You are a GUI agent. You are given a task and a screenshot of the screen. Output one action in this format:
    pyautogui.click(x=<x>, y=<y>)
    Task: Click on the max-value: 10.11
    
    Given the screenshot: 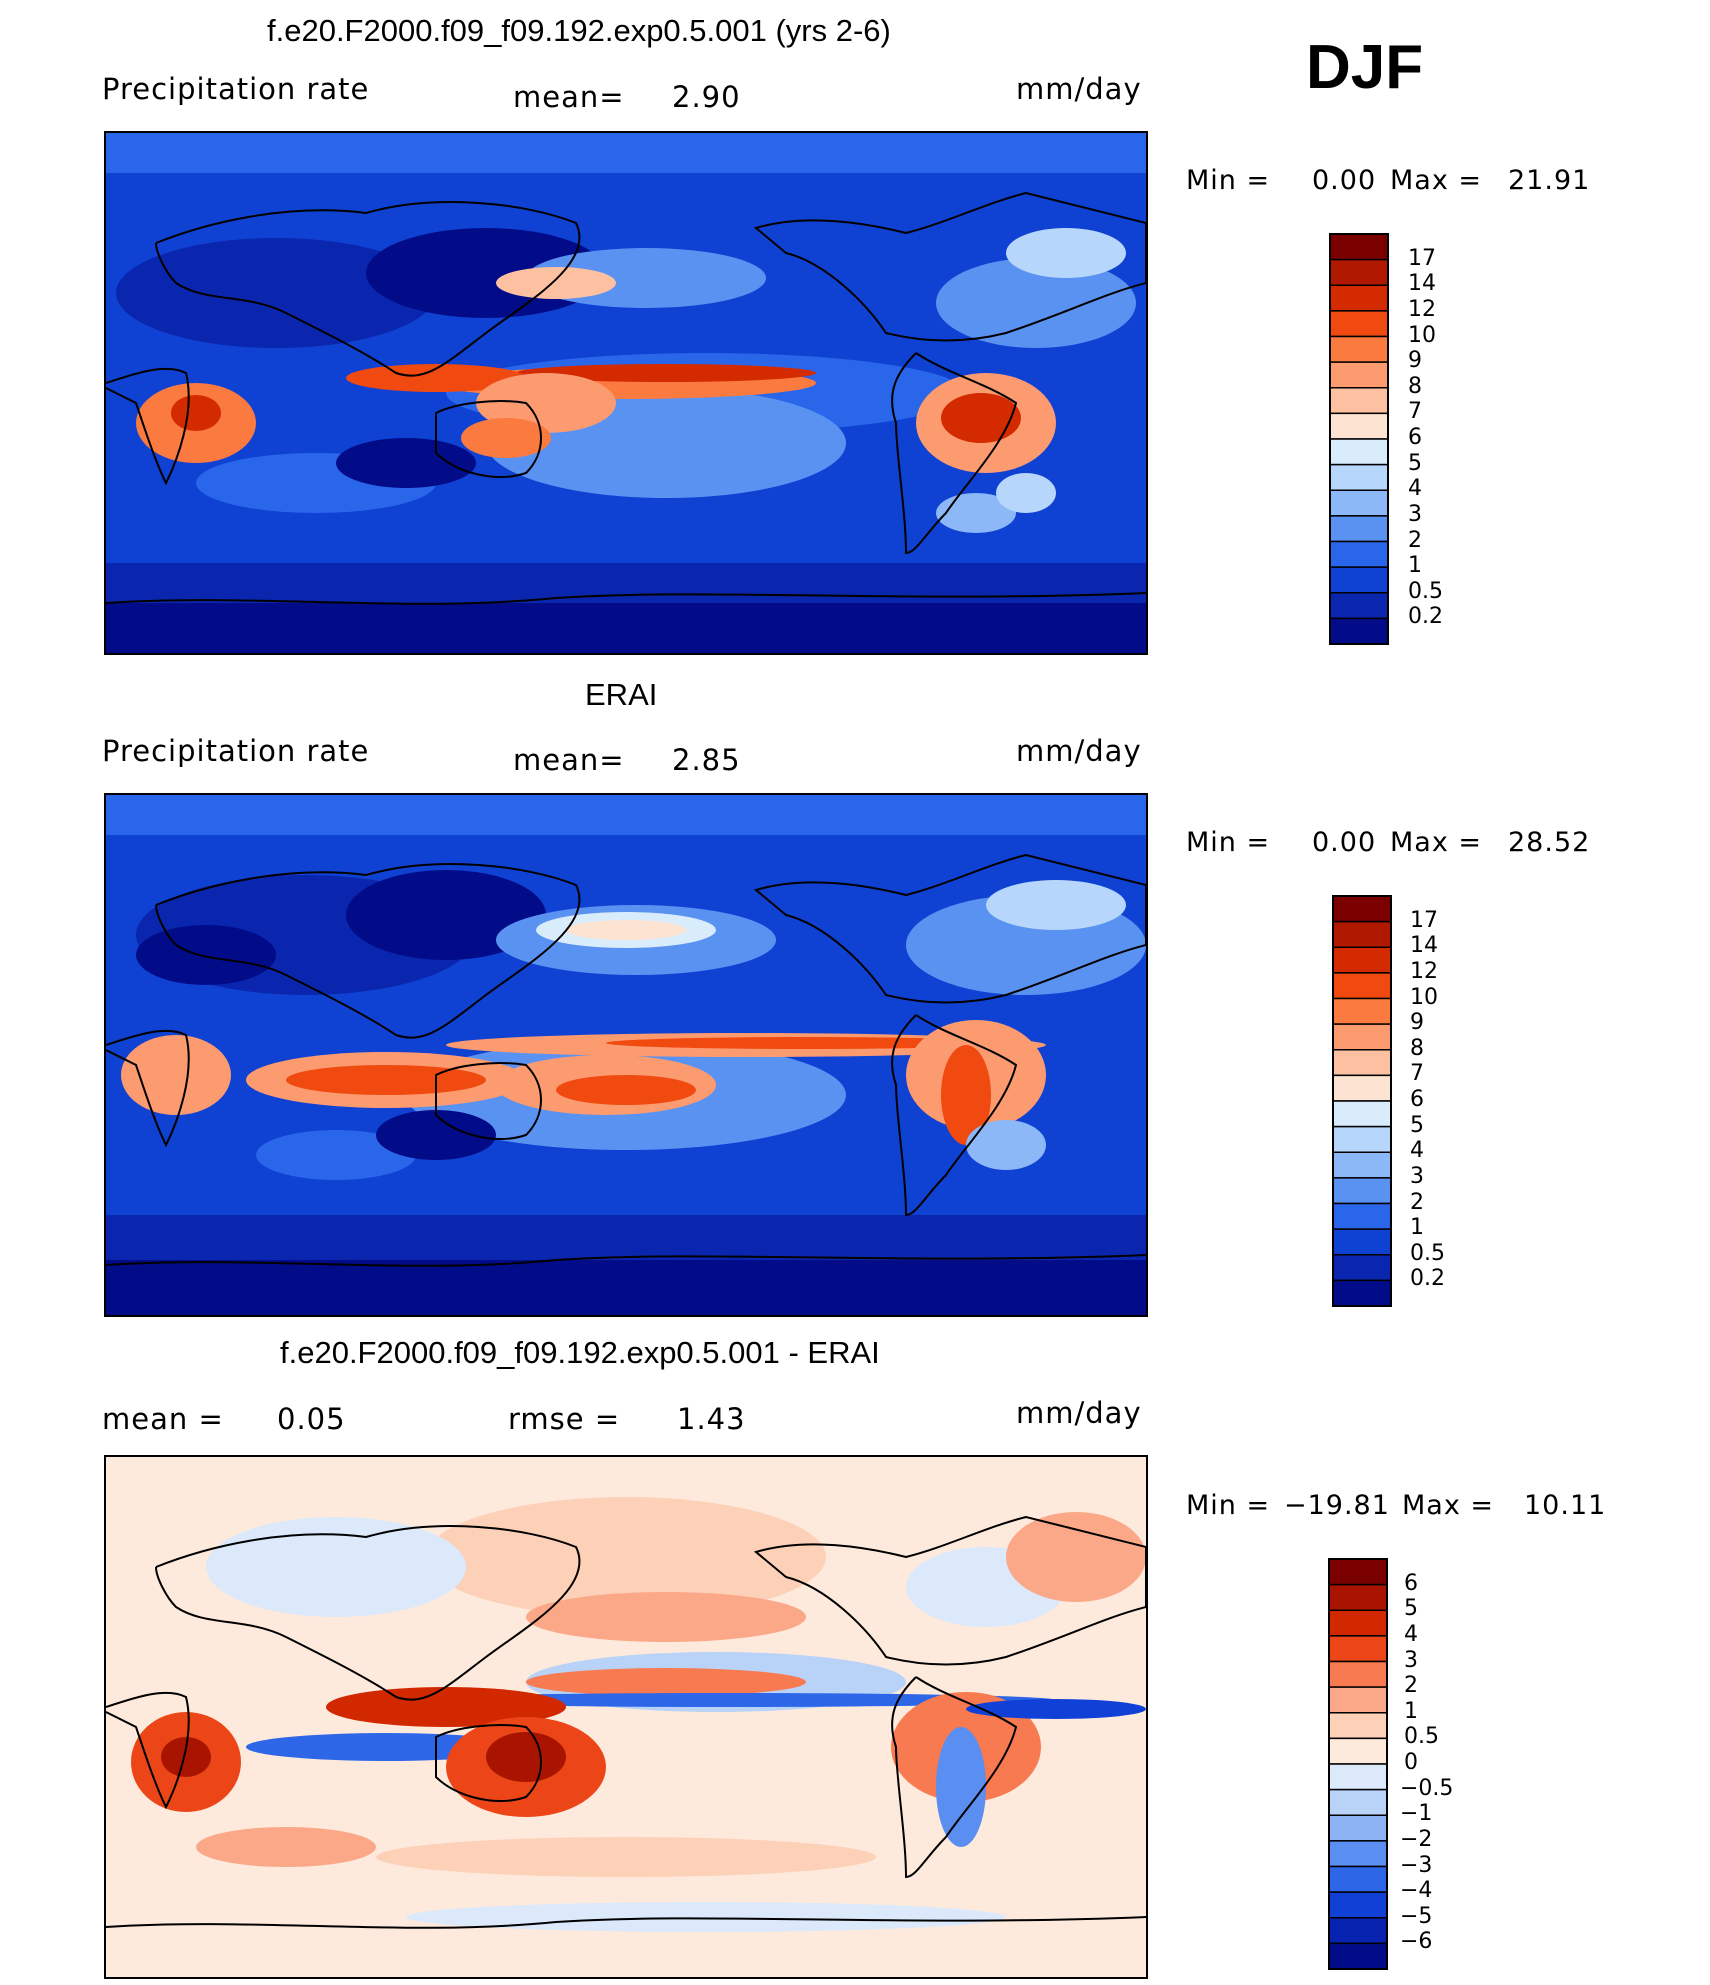 What is the action you would take?
    pyautogui.click(x=1565, y=1505)
    